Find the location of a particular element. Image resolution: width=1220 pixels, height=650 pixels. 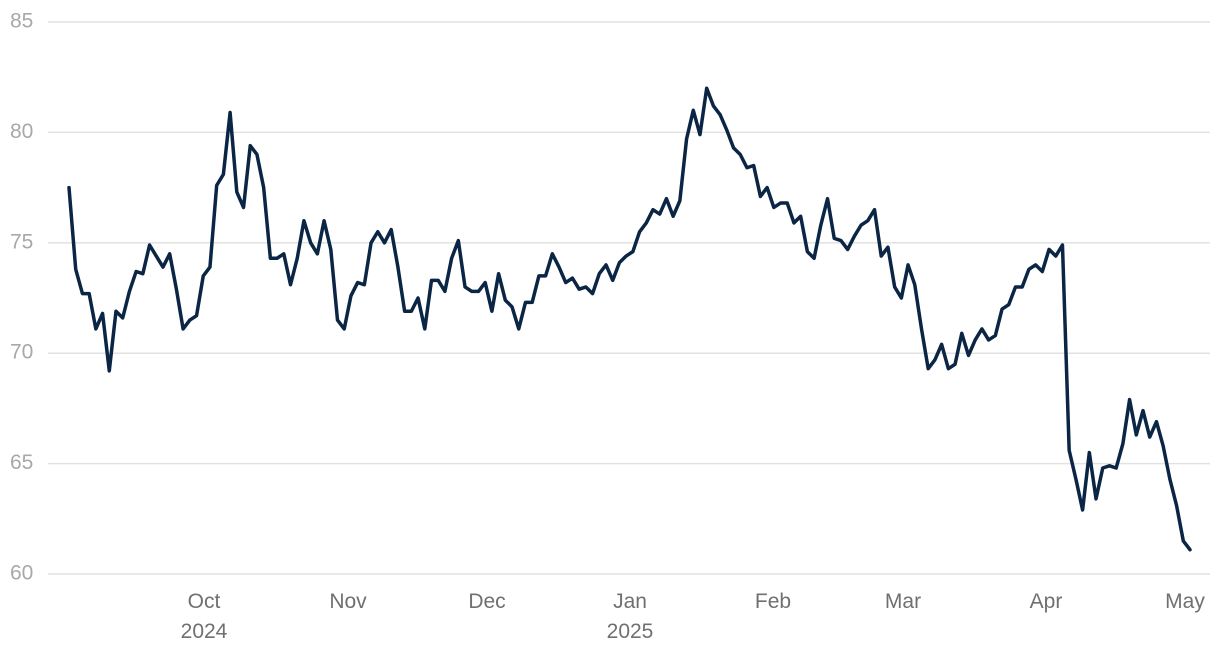

y-tick-label: 70 is located at coordinates (21, 352).